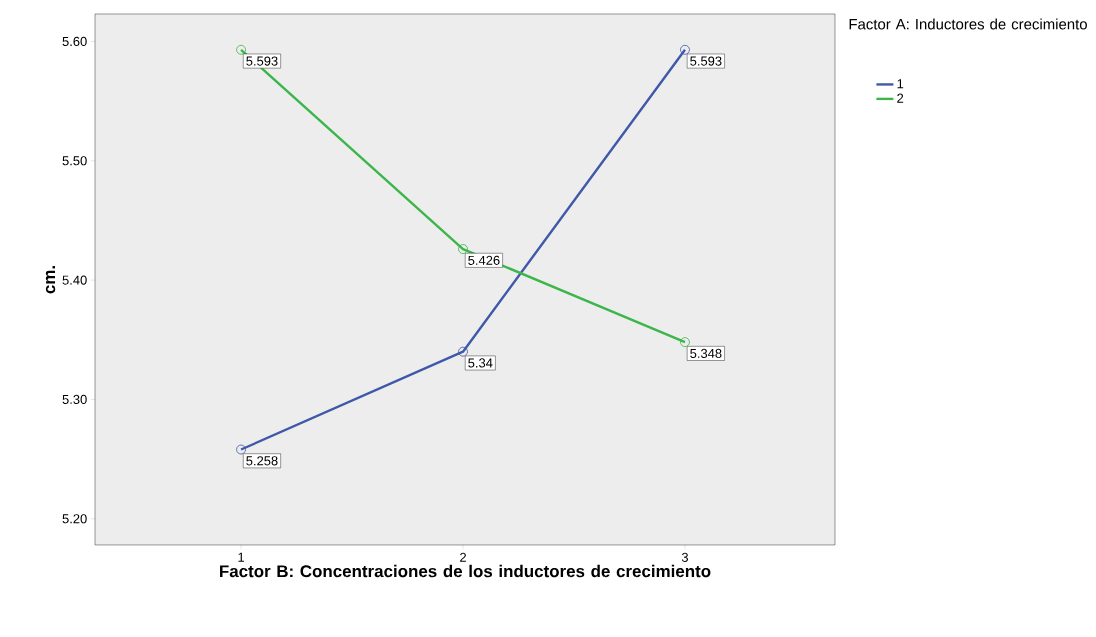 The width and height of the screenshot is (1096, 637). Describe the element at coordinates (74, 399) in the screenshot. I see `y-tick-label: 5.30` at that location.